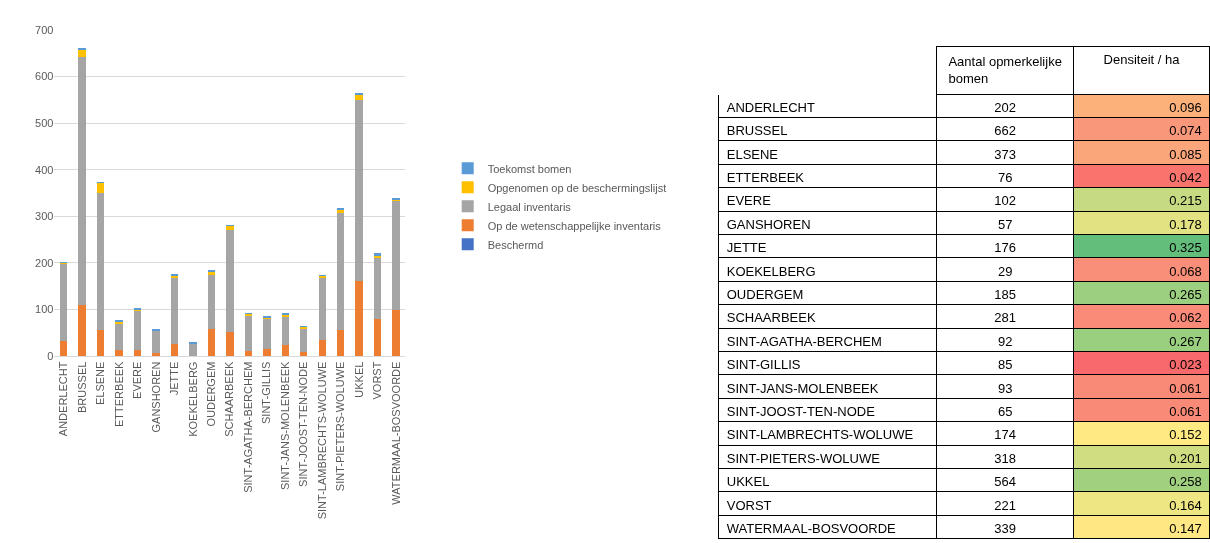 This screenshot has height=543, width=1210. Describe the element at coordinates (746, 248) in the screenshot. I see `y-tick-label: JETTE` at that location.